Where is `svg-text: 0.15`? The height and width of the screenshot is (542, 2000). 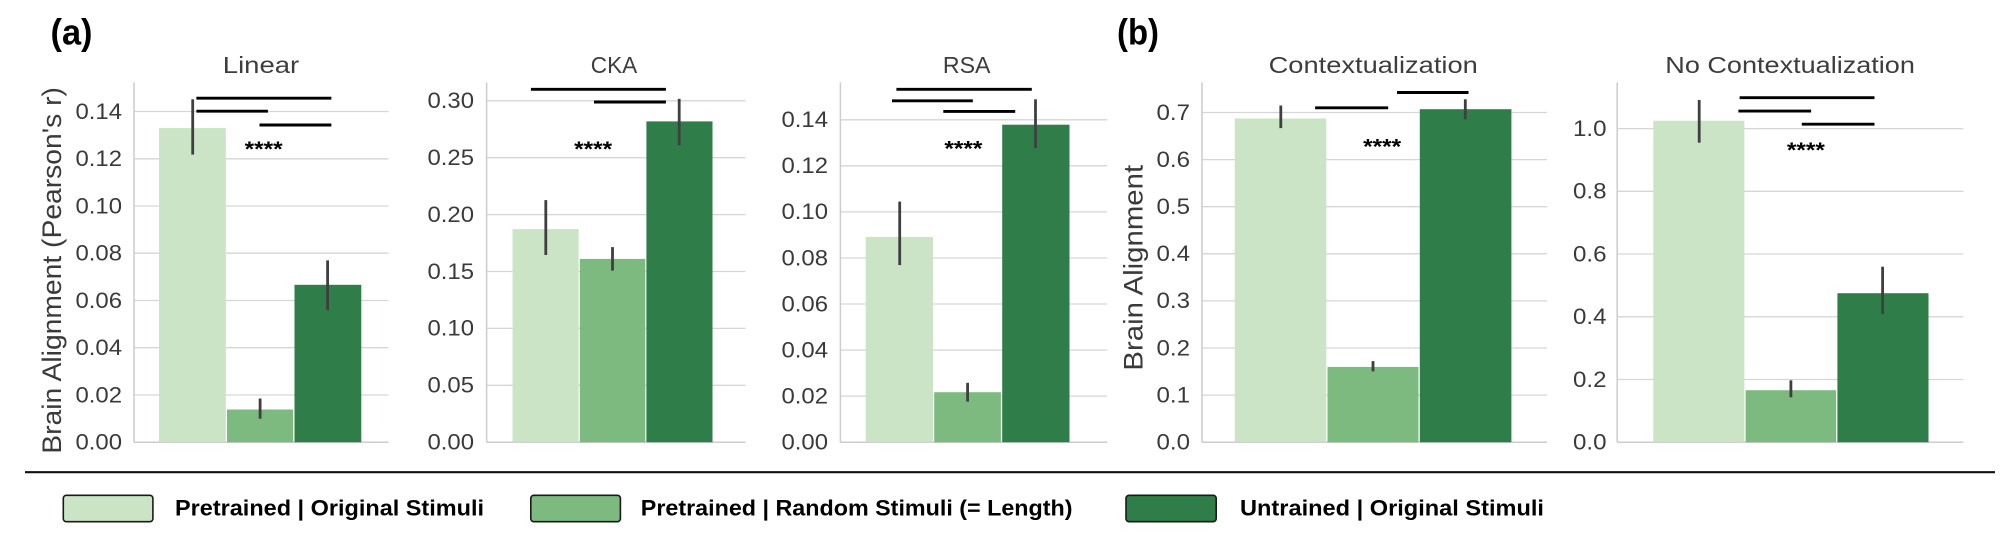 svg-text: 0.15 is located at coordinates (451, 271).